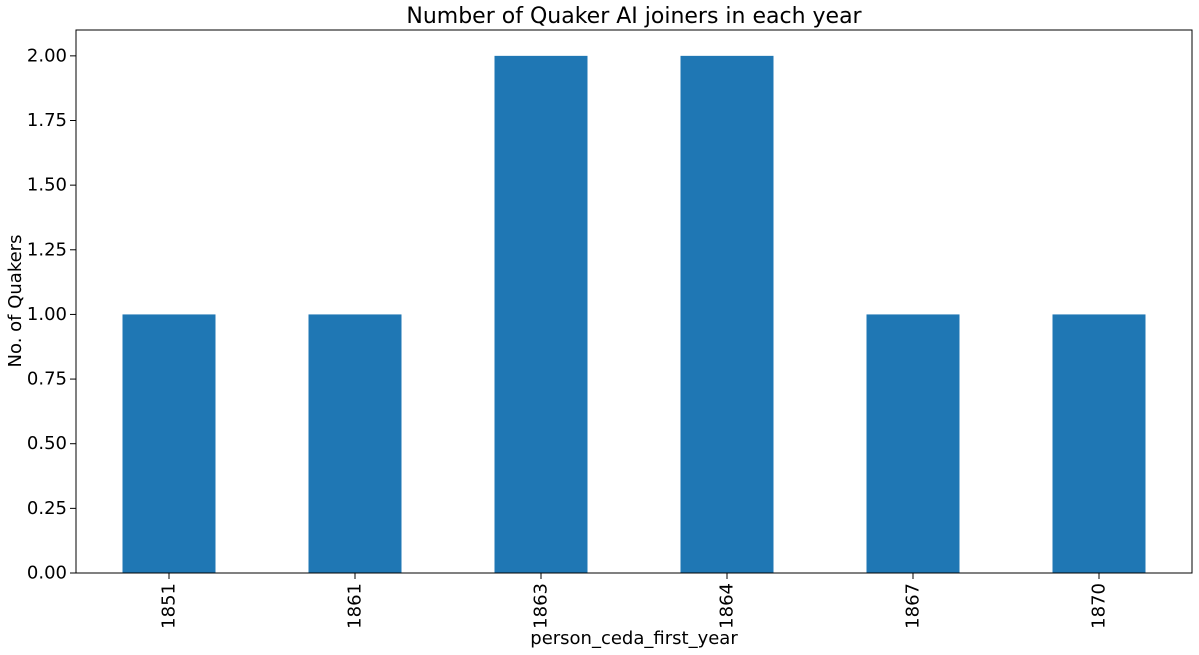 The height and width of the screenshot is (655, 1199). I want to click on y-tick-label: 0.25, so click(47, 508).